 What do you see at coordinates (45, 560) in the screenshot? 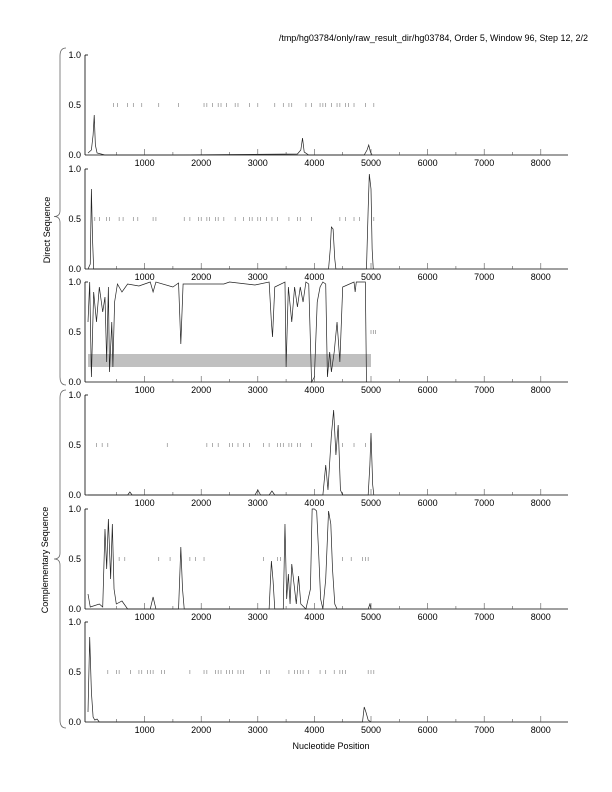
I see `group-label-complementary: Complementary Sequence` at bounding box center [45, 560].